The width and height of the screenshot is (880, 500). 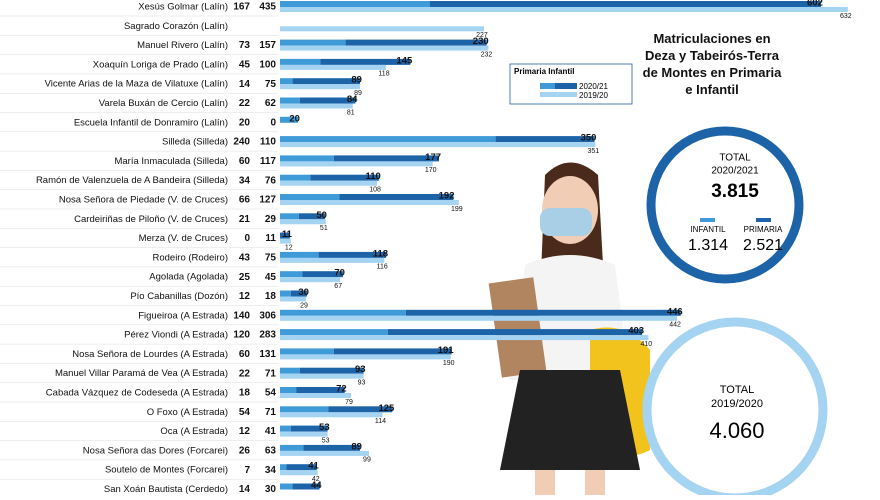 I want to click on previous-label: 42, so click(x=316, y=479).